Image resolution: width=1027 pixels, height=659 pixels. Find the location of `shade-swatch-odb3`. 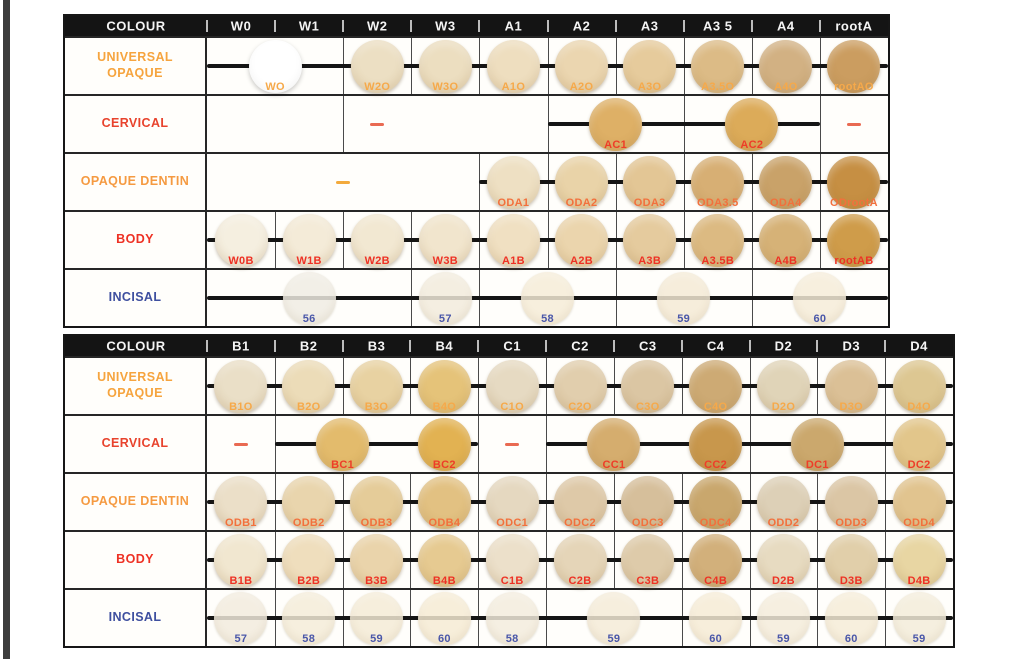

shade-swatch-odb3 is located at coordinates (377, 502).